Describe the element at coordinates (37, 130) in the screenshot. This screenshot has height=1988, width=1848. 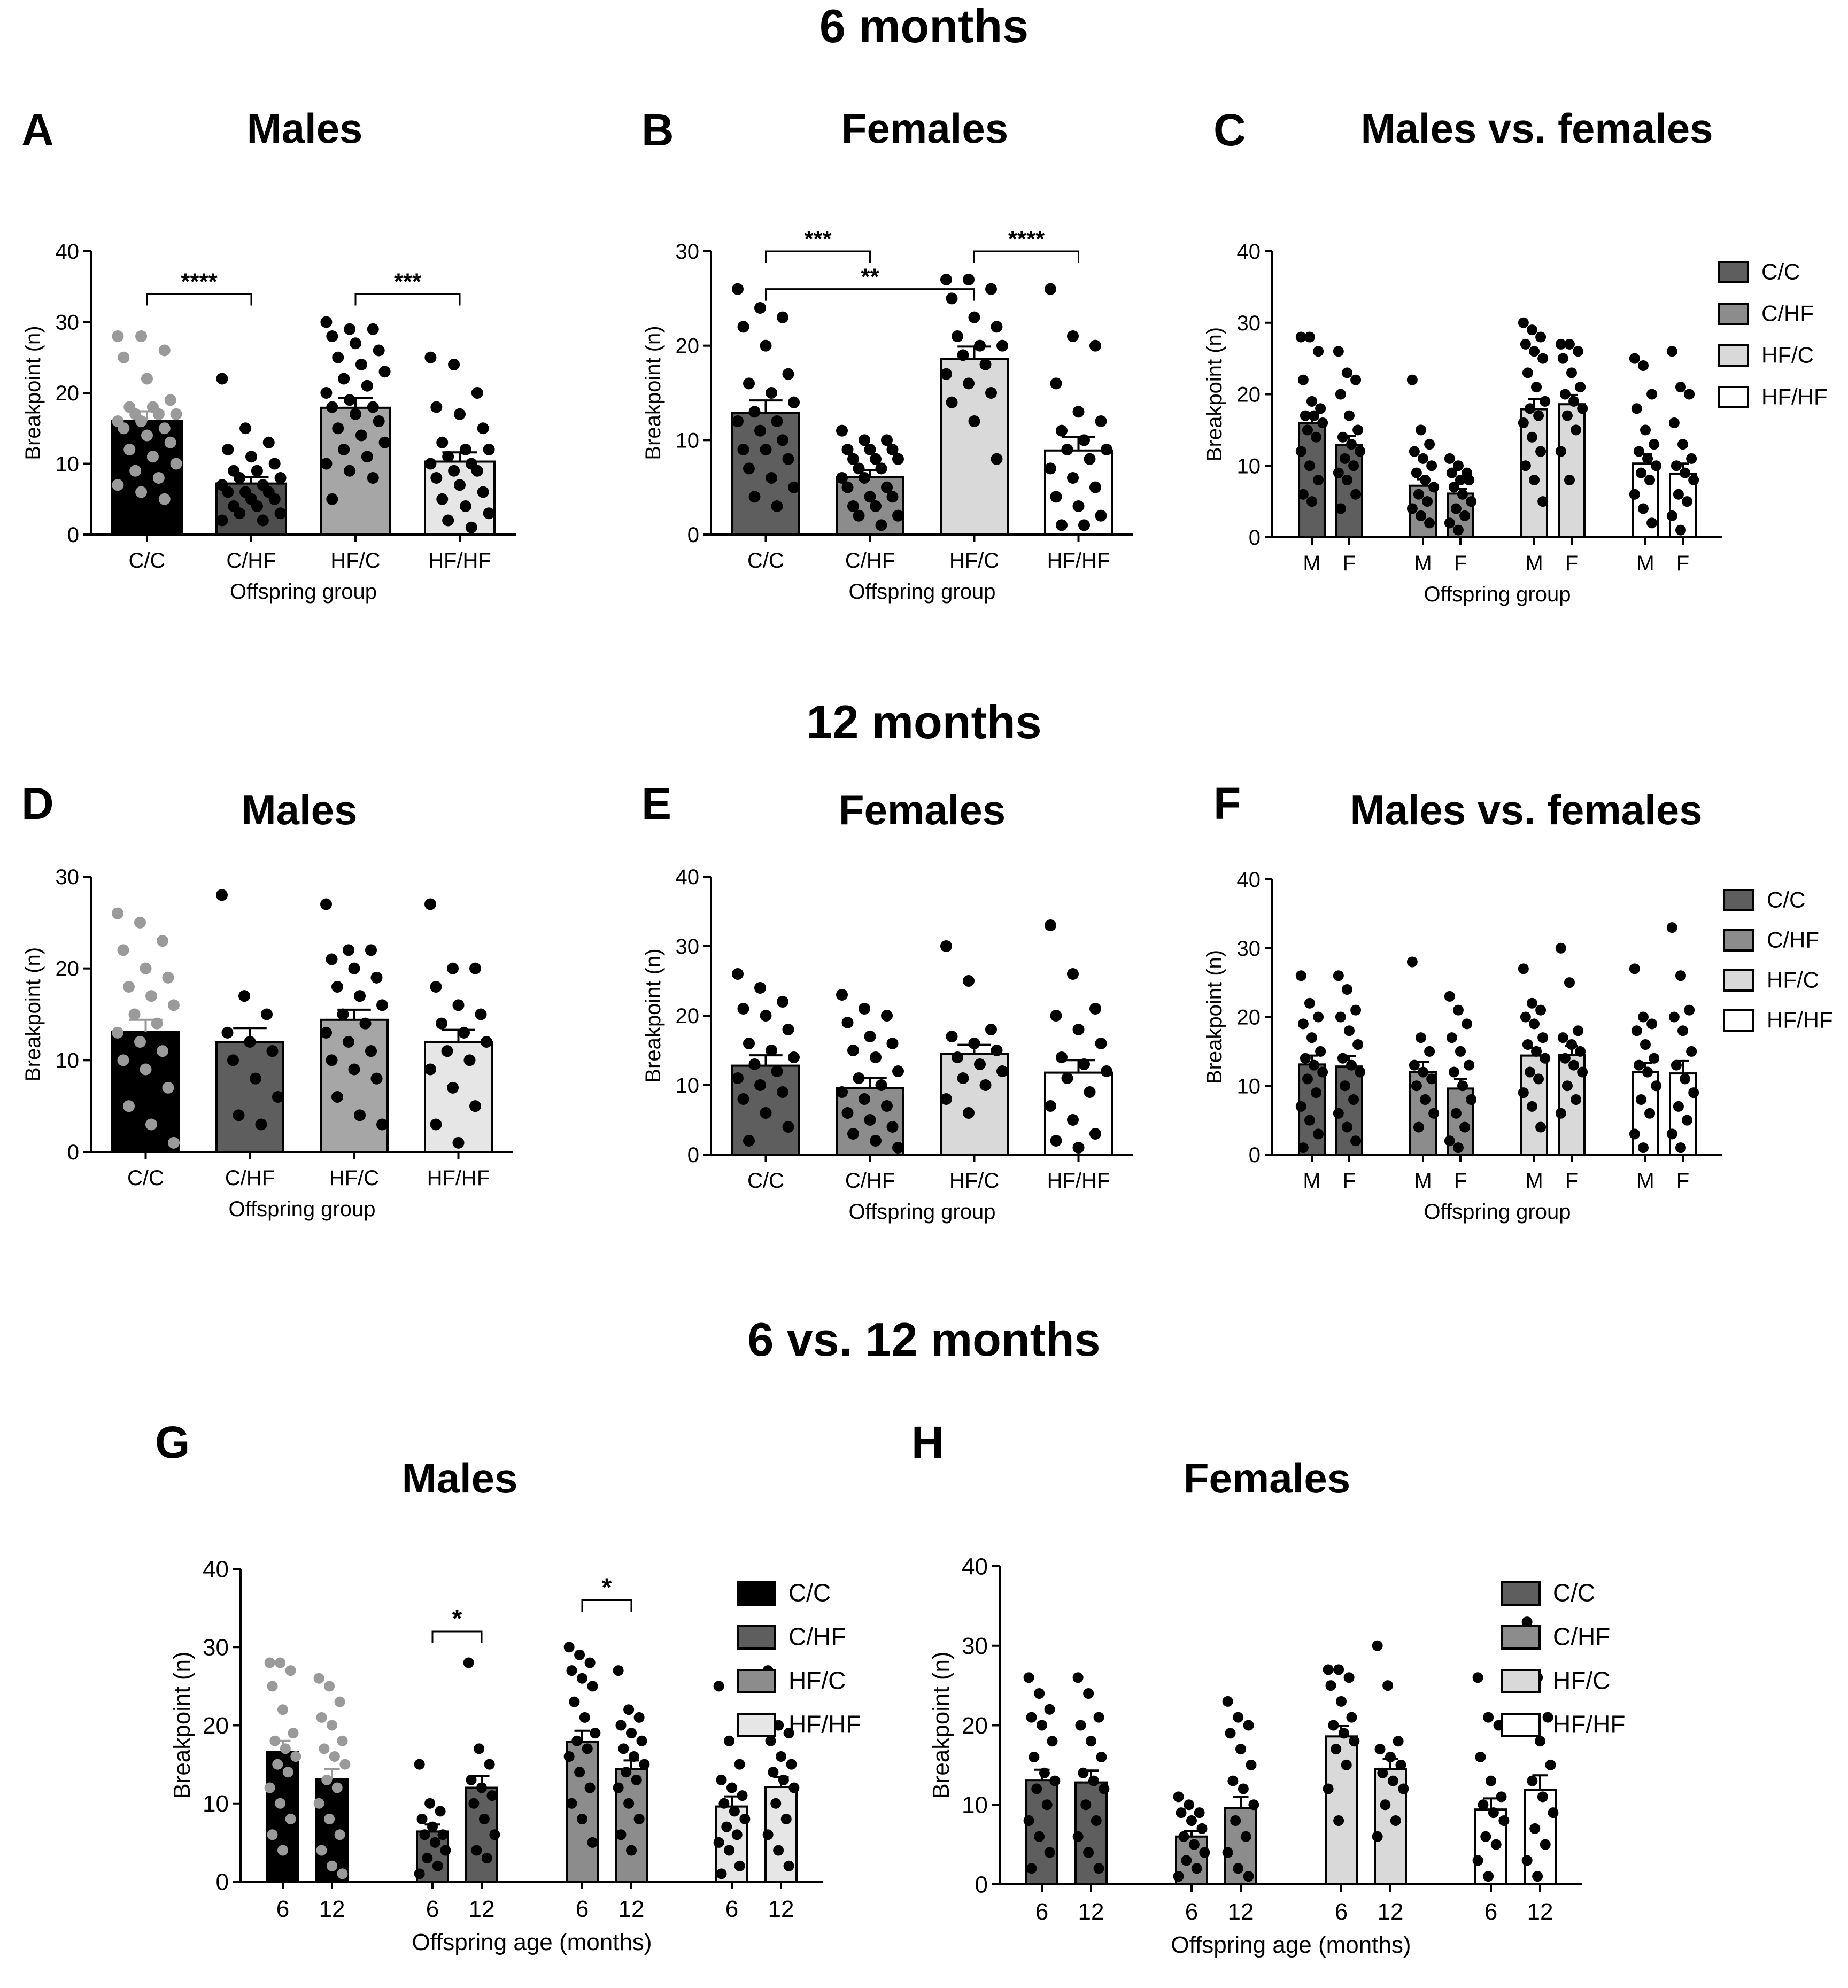
I see `panel-letter-a: A` at that location.